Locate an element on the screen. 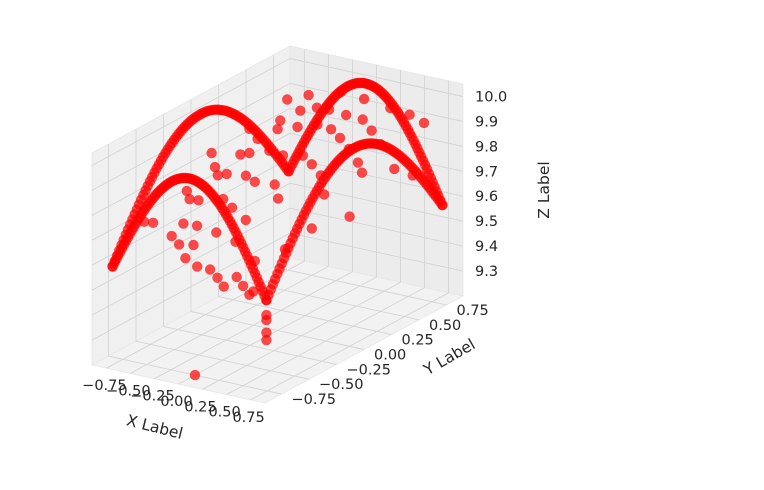 The height and width of the screenshot is (490, 764). z-axis-label: Z Label is located at coordinates (544, 189).